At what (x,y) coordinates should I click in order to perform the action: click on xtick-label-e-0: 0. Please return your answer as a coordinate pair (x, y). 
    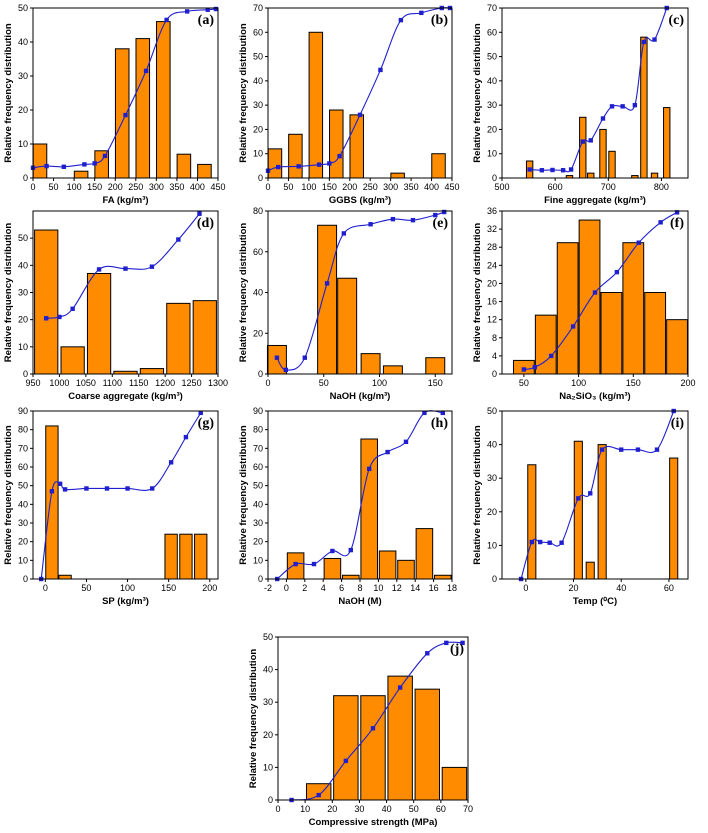
    Looking at the image, I should click on (267, 383).